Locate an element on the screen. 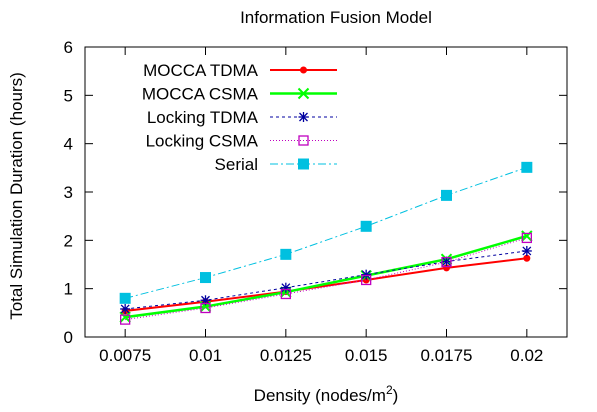 The width and height of the screenshot is (597, 412). legend-entry-4: Serial is located at coordinates (276, 164).